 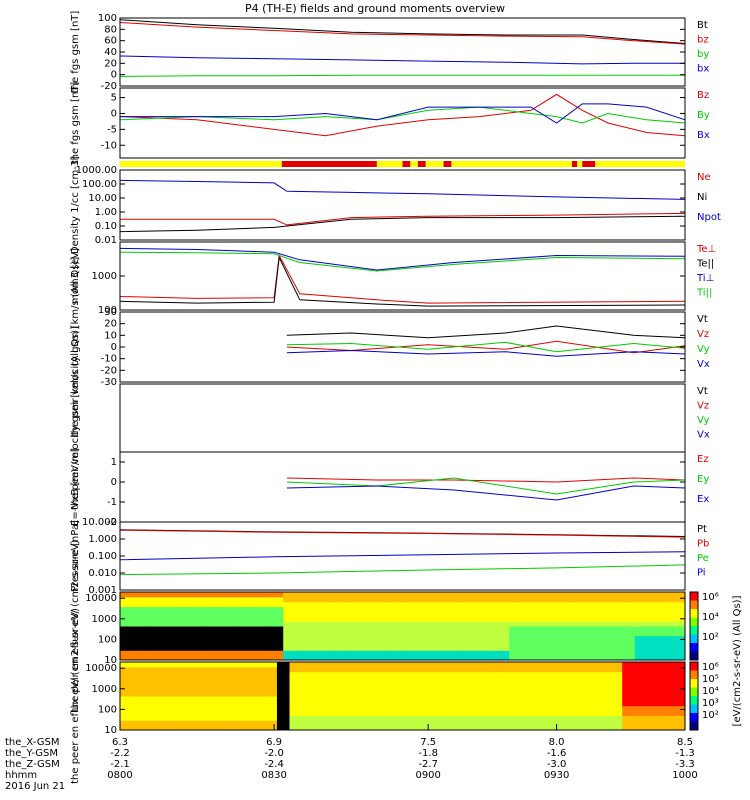 I want to click on colorbar-1-cell, so click(x=694, y=596).